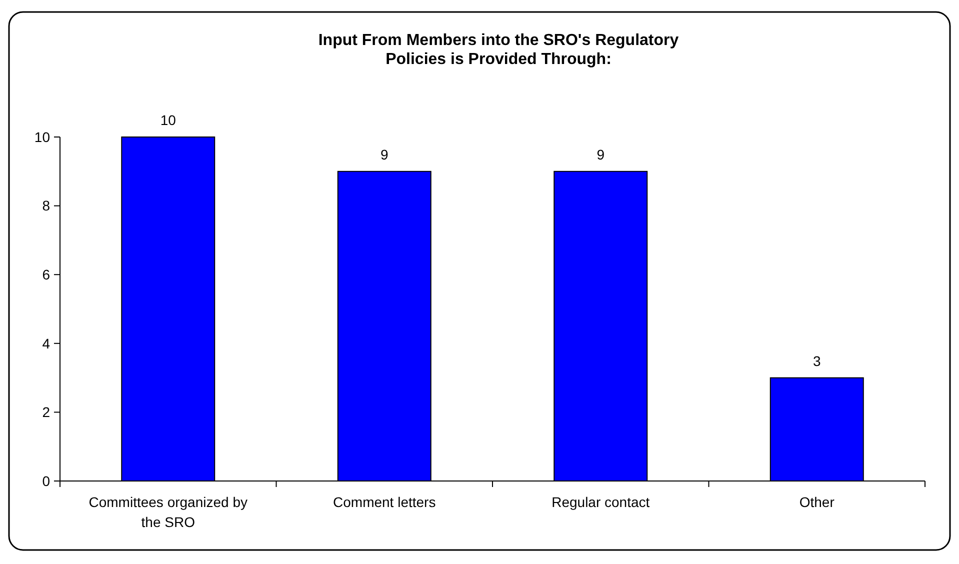 The image size is (959, 564). I want to click on chart-title: Input From Members into the SRO's Regulatory Policies is Provided Through:, so click(498, 50).